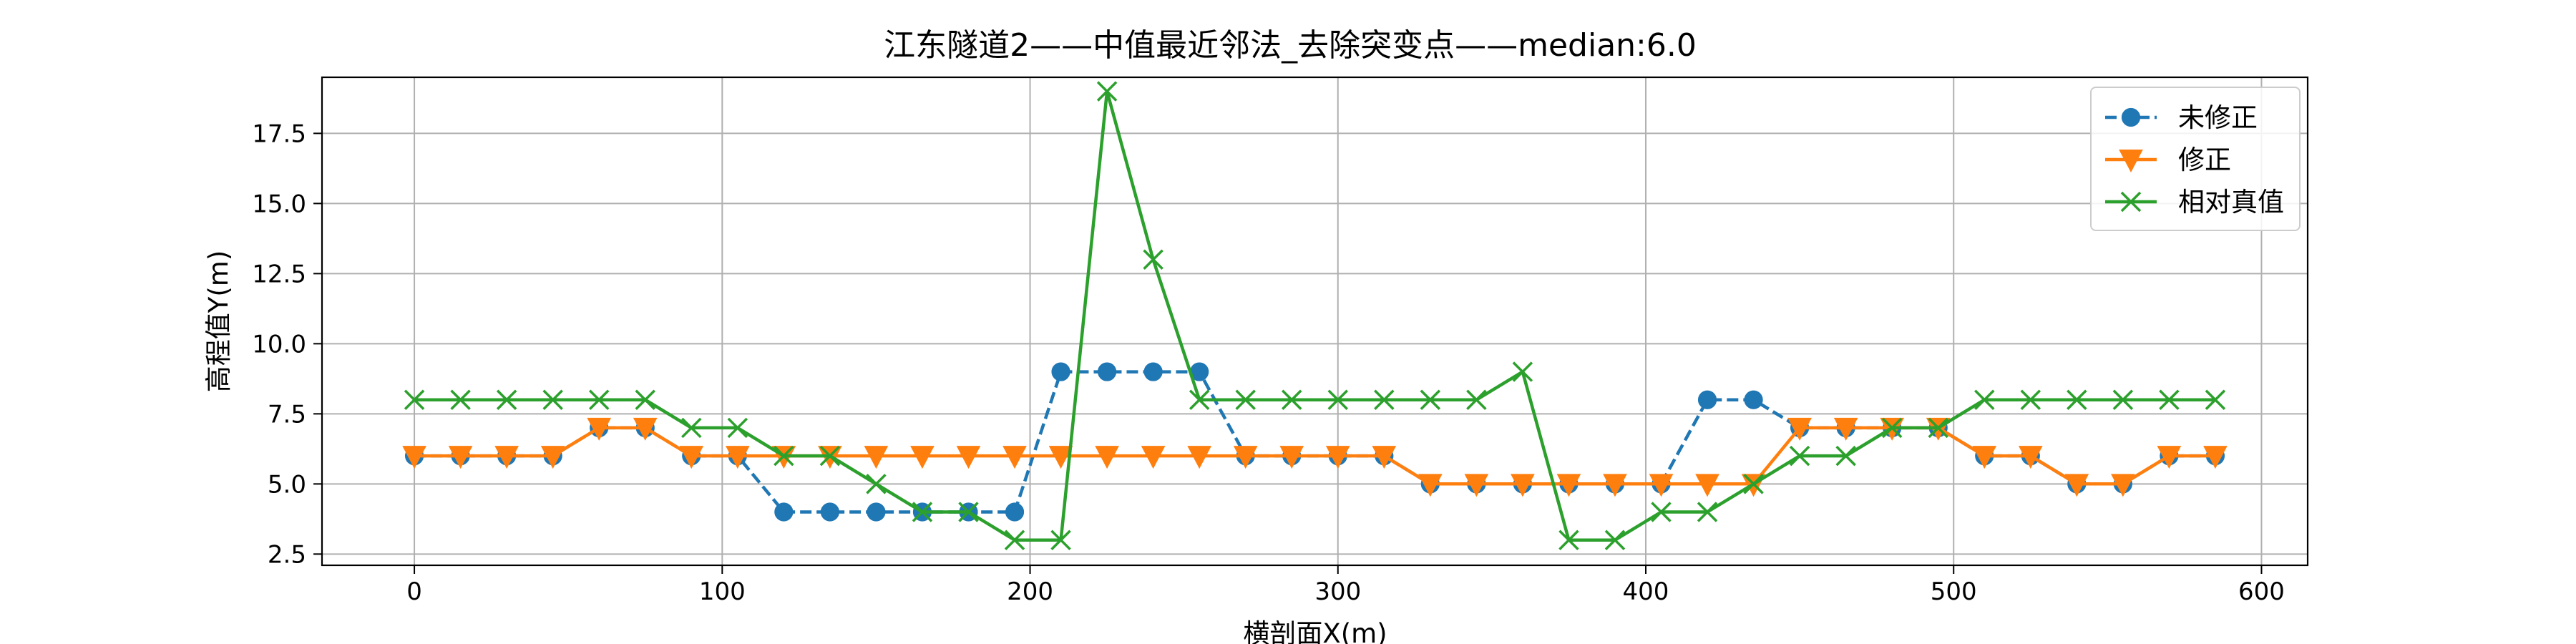 This screenshot has width=2576, height=644. What do you see at coordinates (722, 591) in the screenshot?
I see `x-tick-label: 100` at bounding box center [722, 591].